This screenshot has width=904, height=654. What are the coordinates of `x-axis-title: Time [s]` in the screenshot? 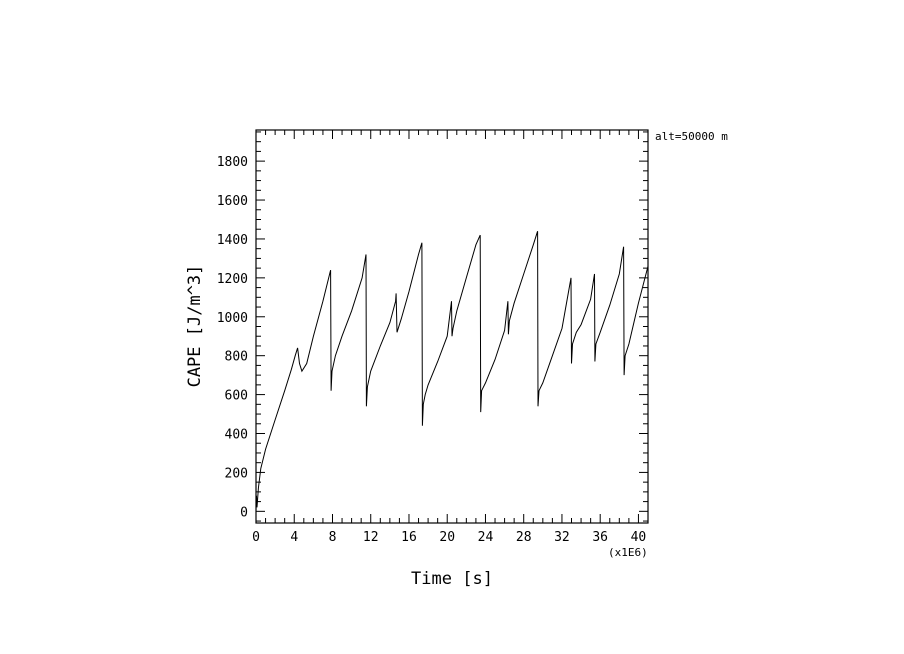 It's located at (452, 579).